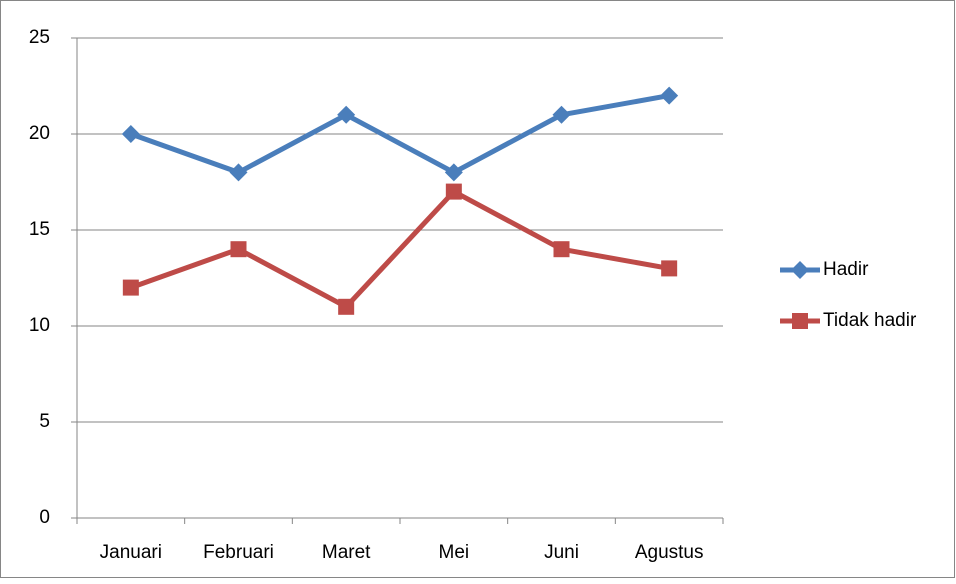 The height and width of the screenshot is (584, 956). What do you see at coordinates (39, 37) in the screenshot?
I see `y-tick-label: 25` at bounding box center [39, 37].